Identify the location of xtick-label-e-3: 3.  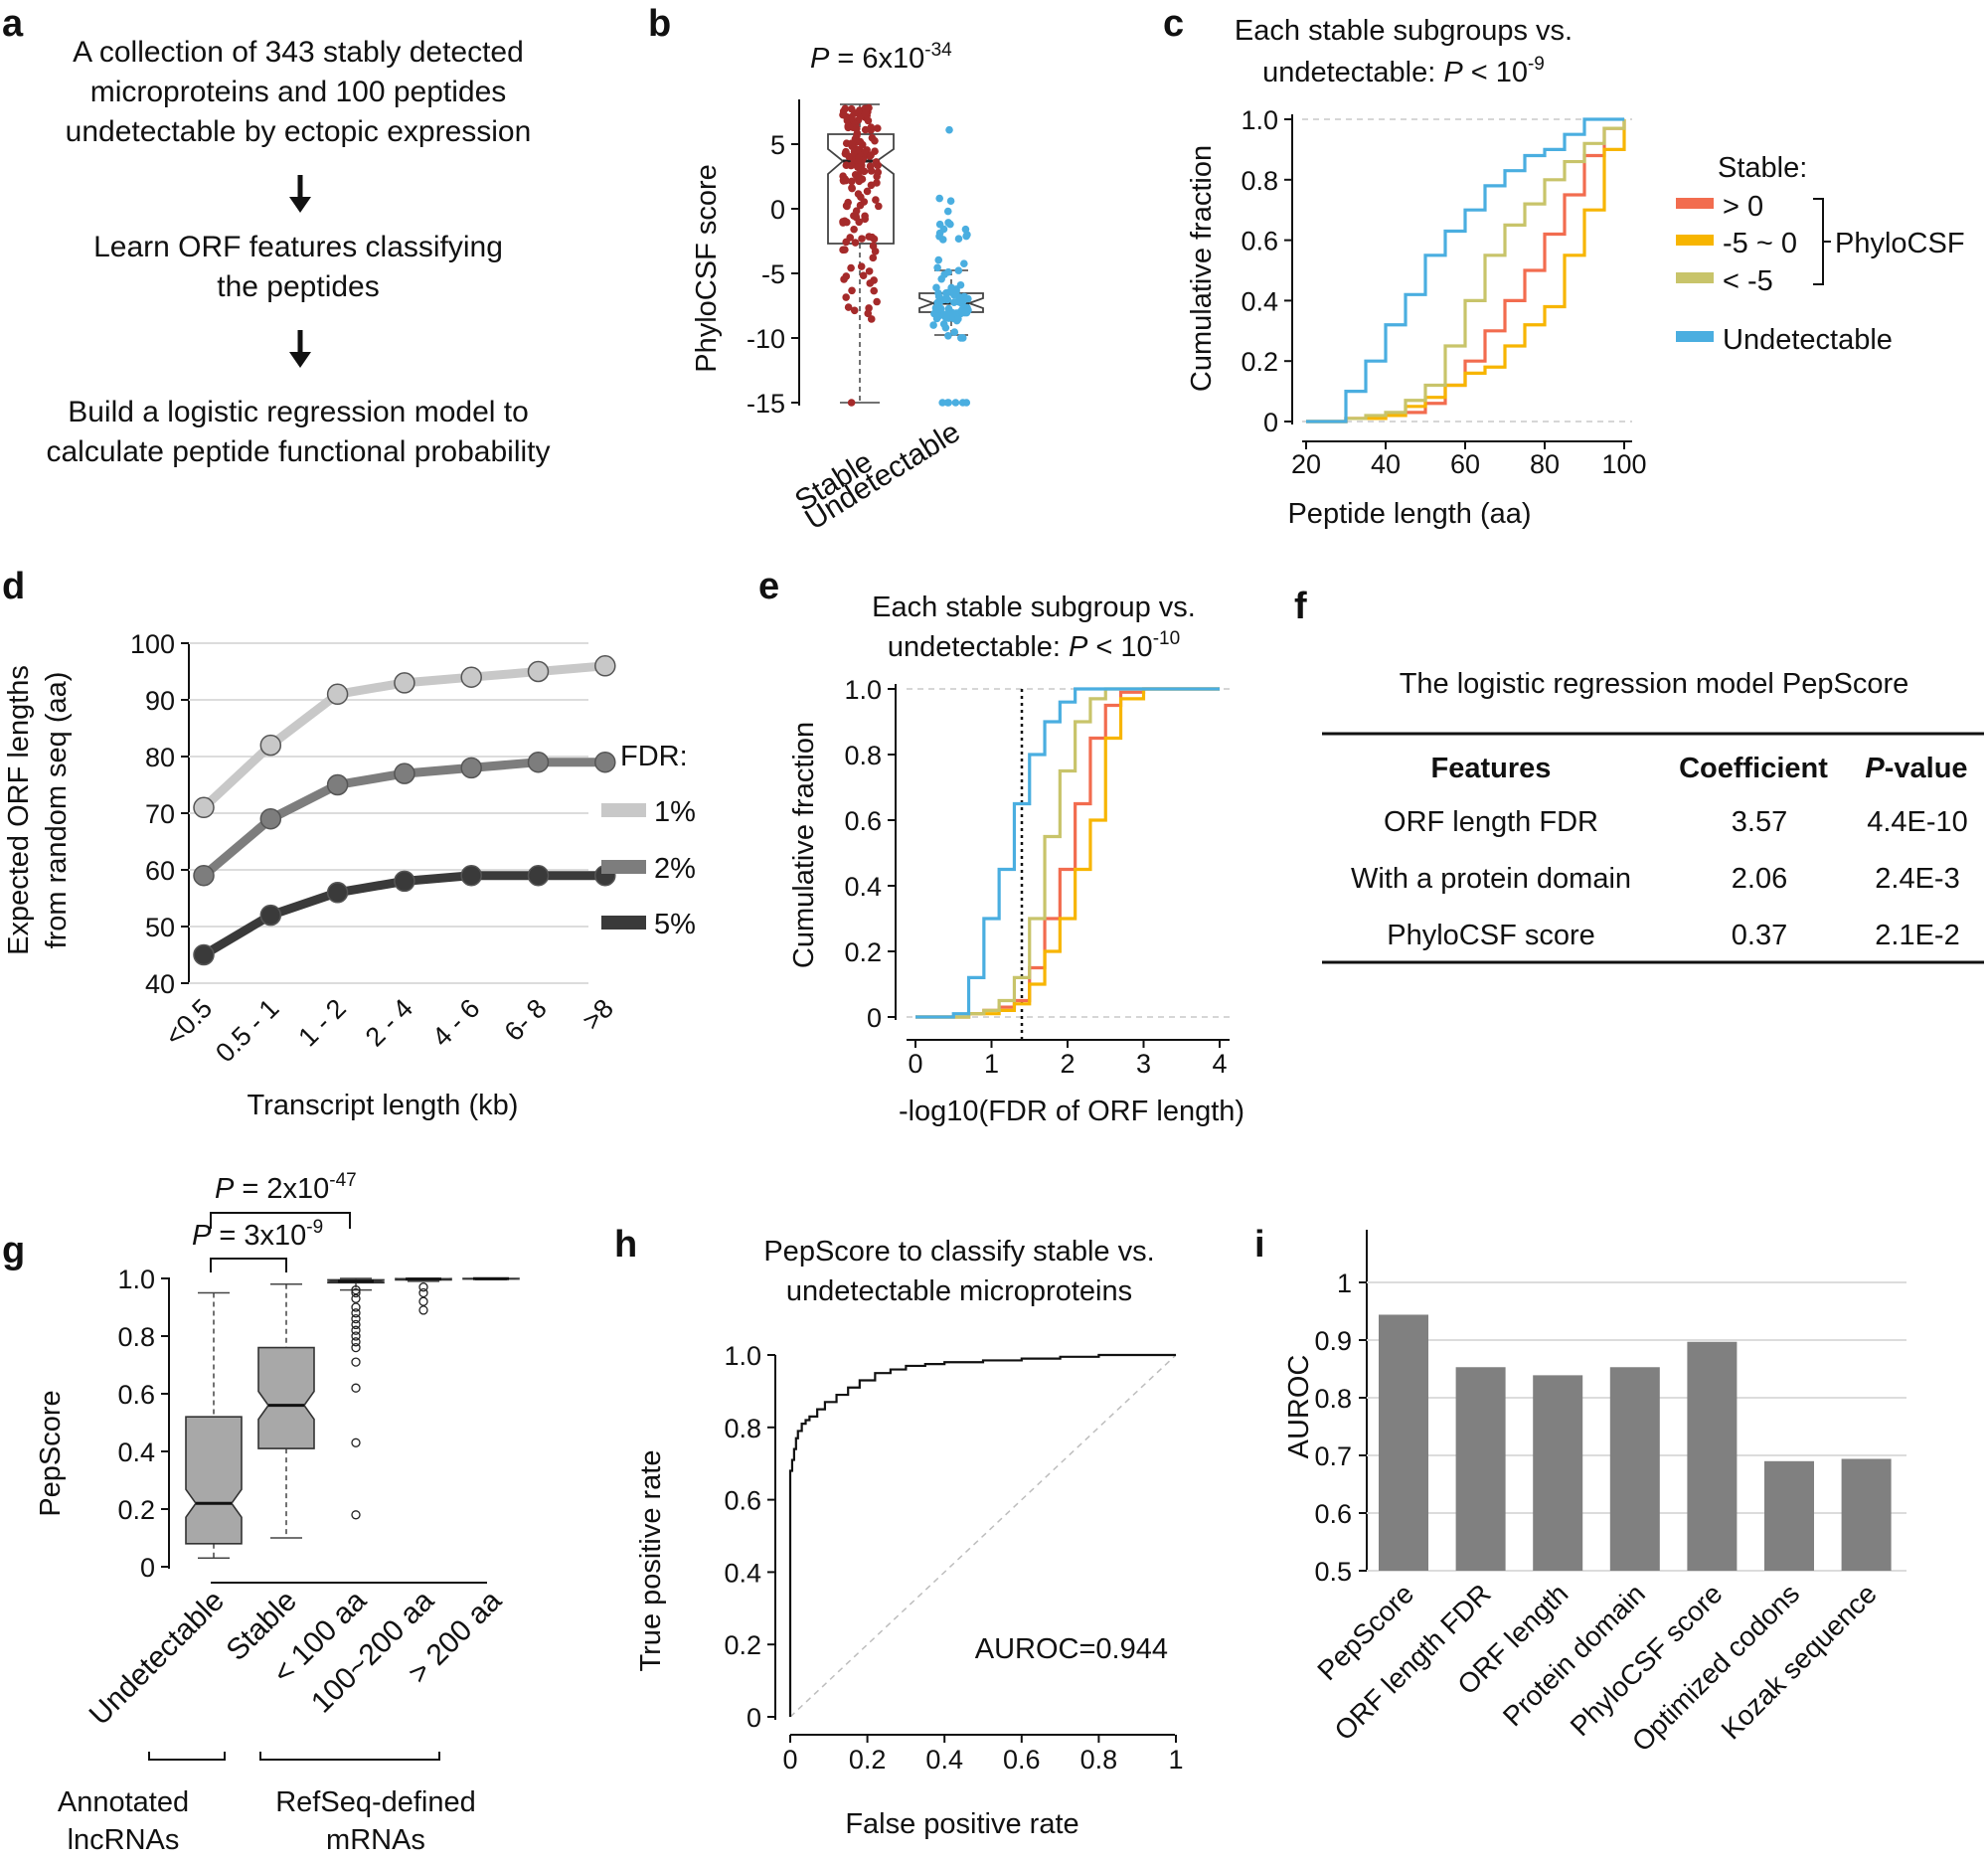
(1143, 1064).